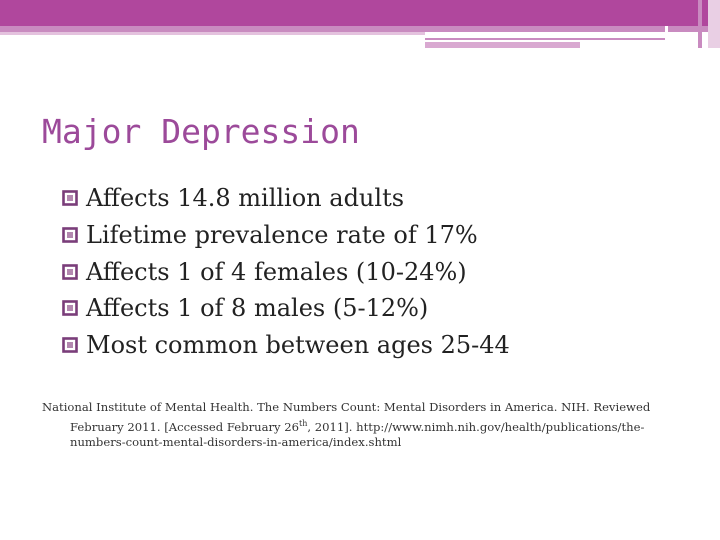  Describe the element at coordinates (298, 345) in the screenshot. I see `bullet-text: Most common between ages 25-44` at that location.